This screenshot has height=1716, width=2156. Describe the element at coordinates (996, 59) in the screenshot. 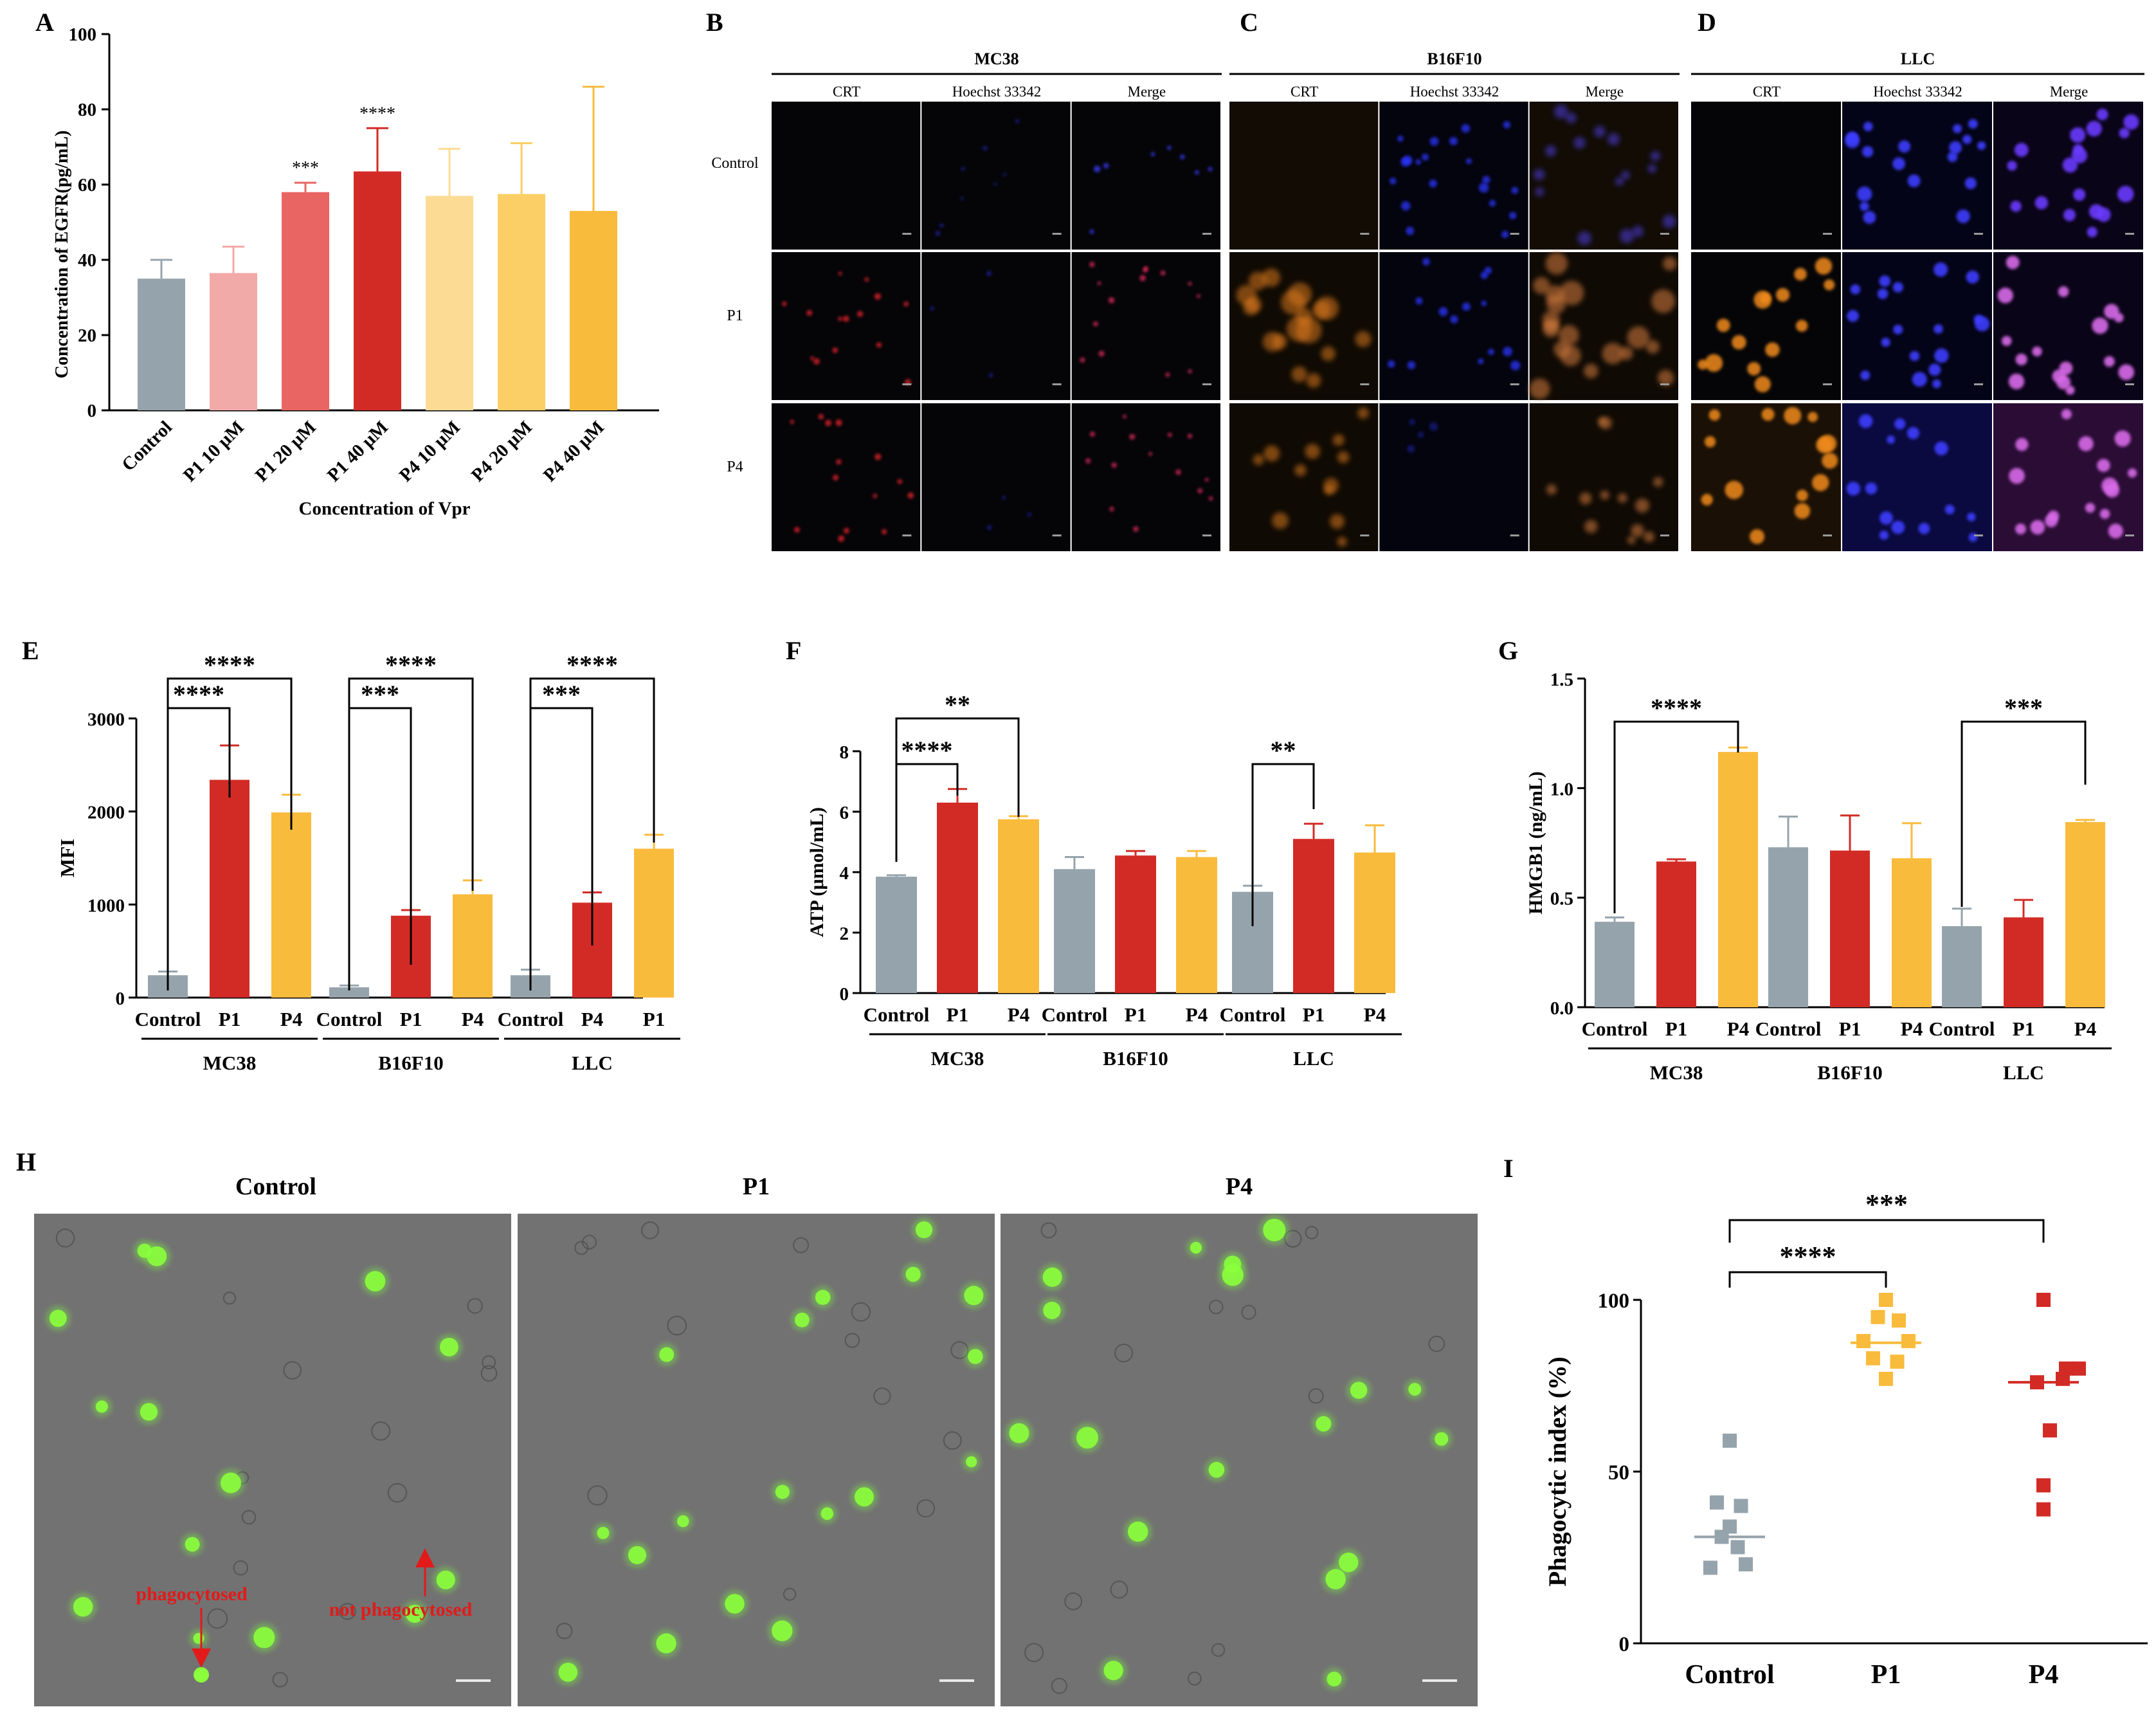

I see `group-title-mc38: MC38` at that location.